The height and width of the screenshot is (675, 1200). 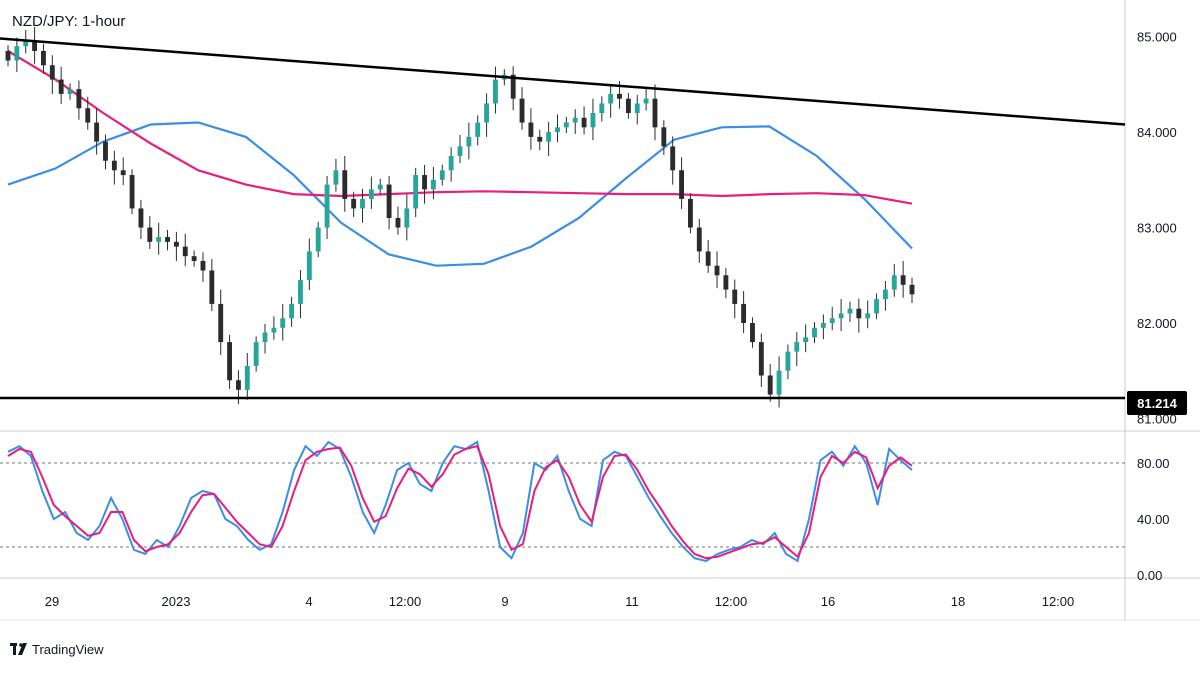 What do you see at coordinates (1157, 37) in the screenshot?
I see `price-tick-label: 85.000` at bounding box center [1157, 37].